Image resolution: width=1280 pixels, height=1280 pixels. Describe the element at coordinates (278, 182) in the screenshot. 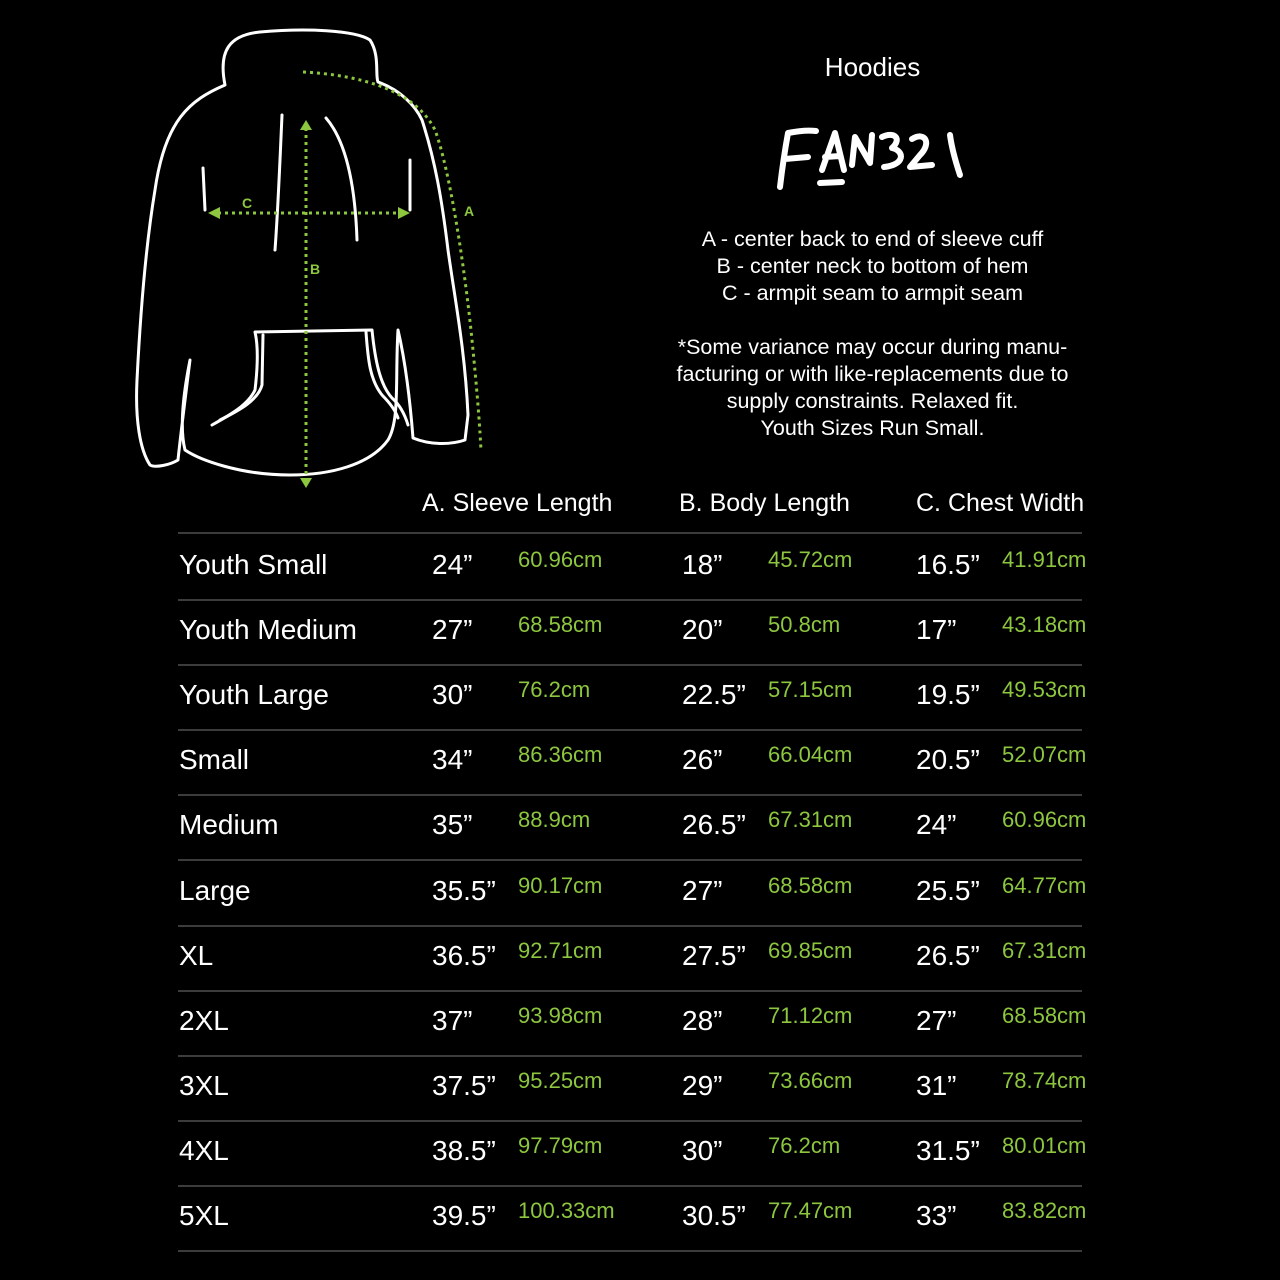

I see `drawstring-left` at that location.